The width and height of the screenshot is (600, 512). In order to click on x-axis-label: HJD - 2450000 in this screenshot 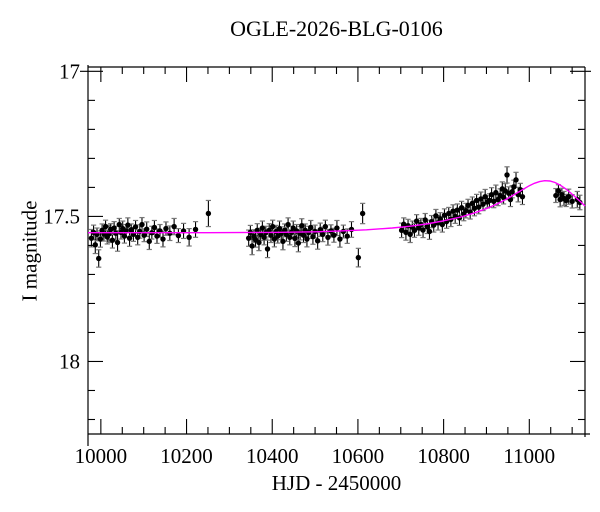, I will do `click(336, 483)`.